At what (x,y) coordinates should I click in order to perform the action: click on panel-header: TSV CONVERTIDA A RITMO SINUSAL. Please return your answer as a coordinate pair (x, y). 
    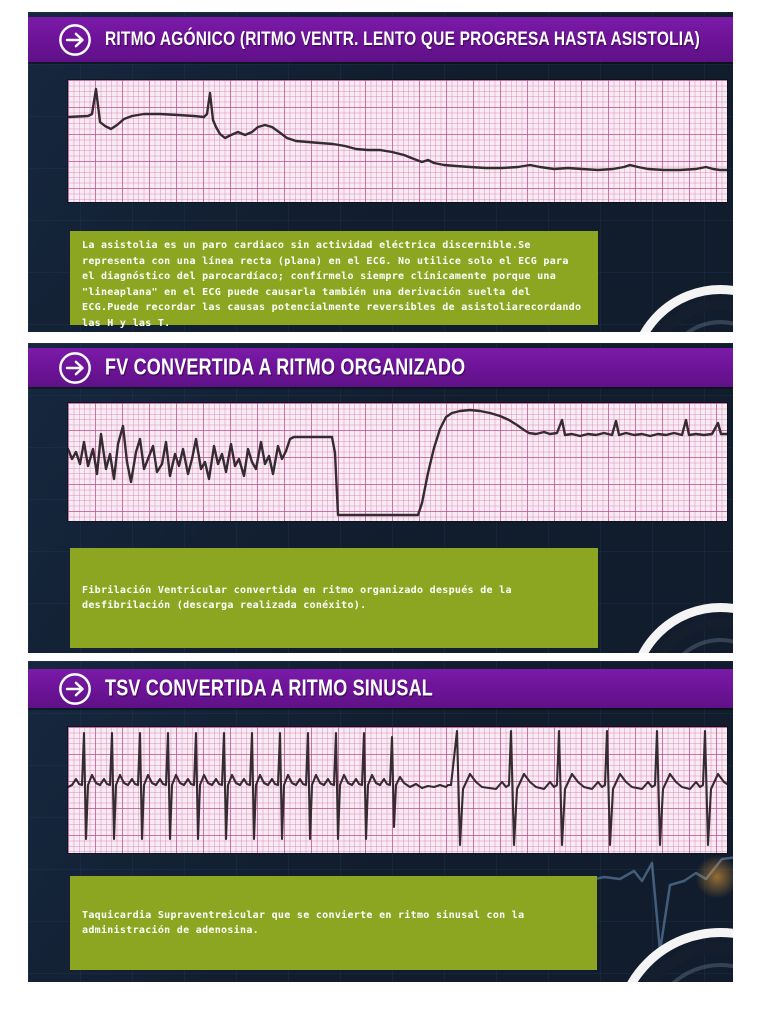
    Looking at the image, I should click on (380, 688).